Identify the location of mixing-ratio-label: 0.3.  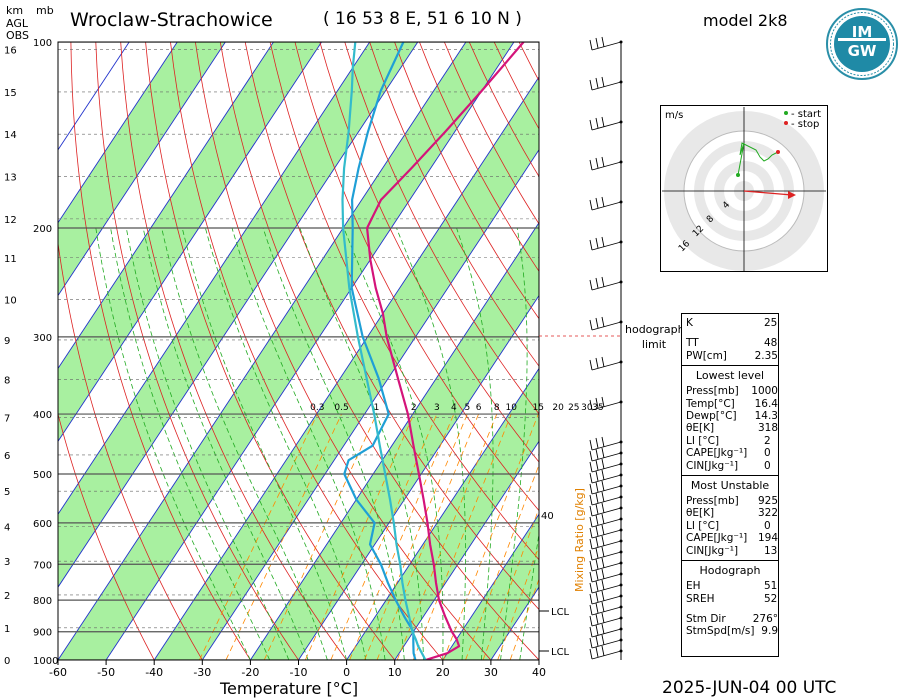
(317, 408).